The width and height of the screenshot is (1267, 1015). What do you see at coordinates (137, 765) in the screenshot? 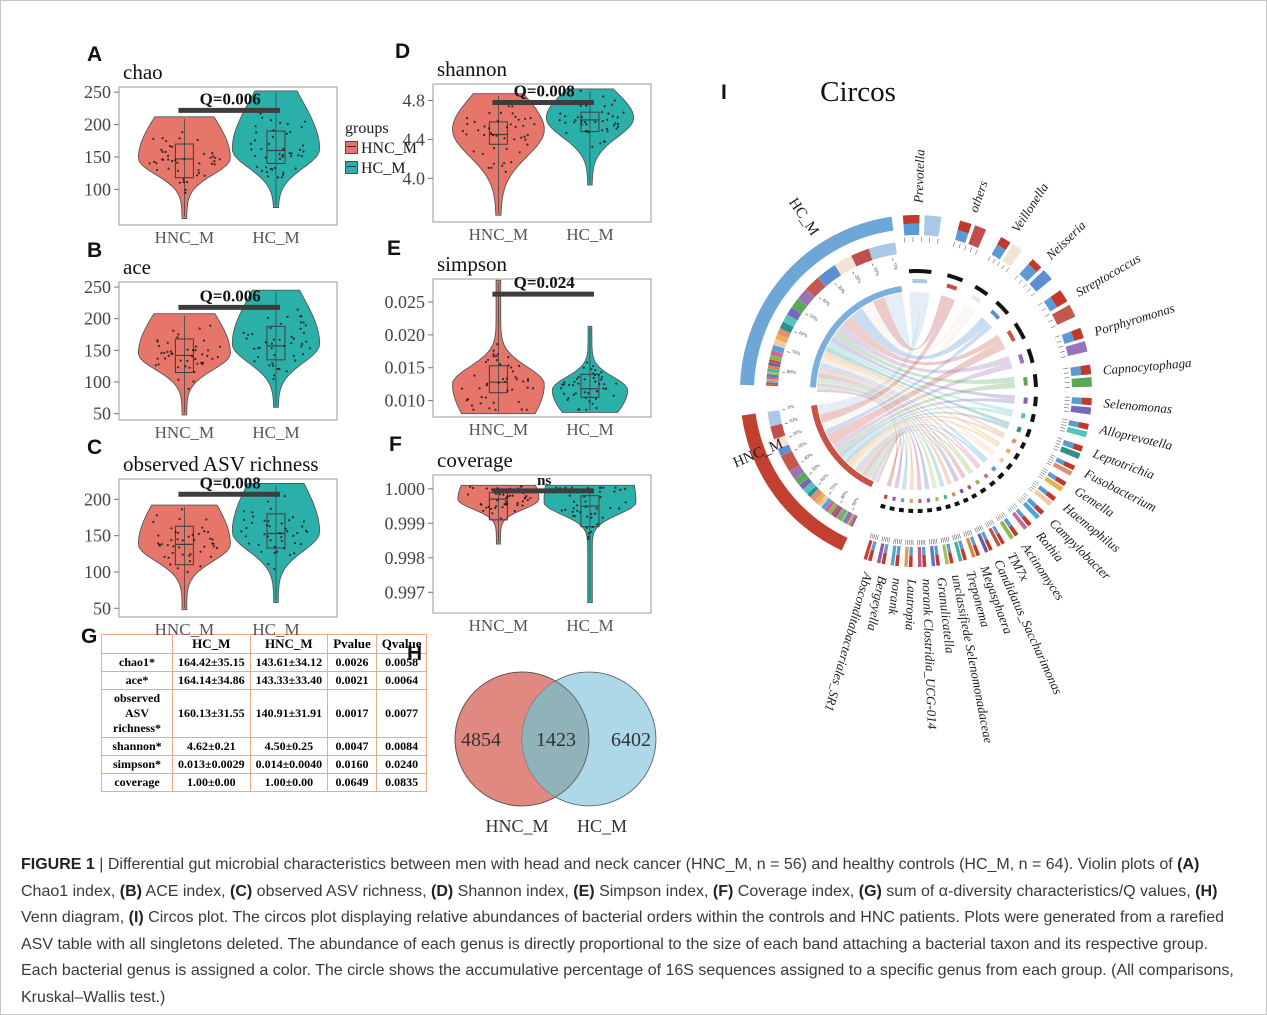
I see `table-cell: simpson*` at bounding box center [137, 765].